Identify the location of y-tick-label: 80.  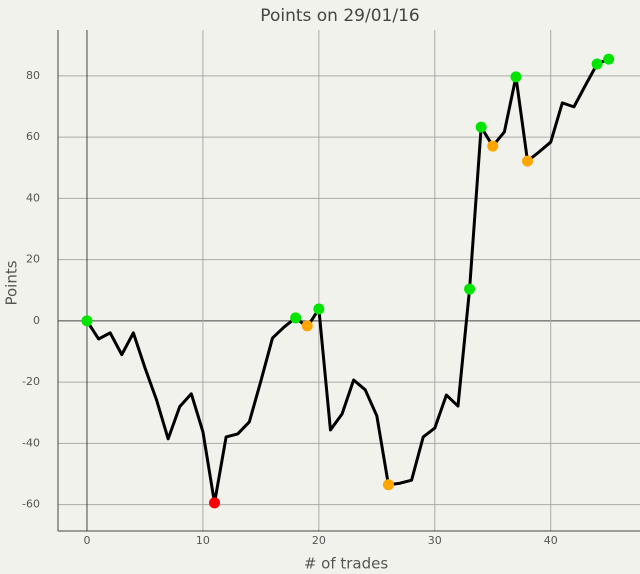
(33, 75).